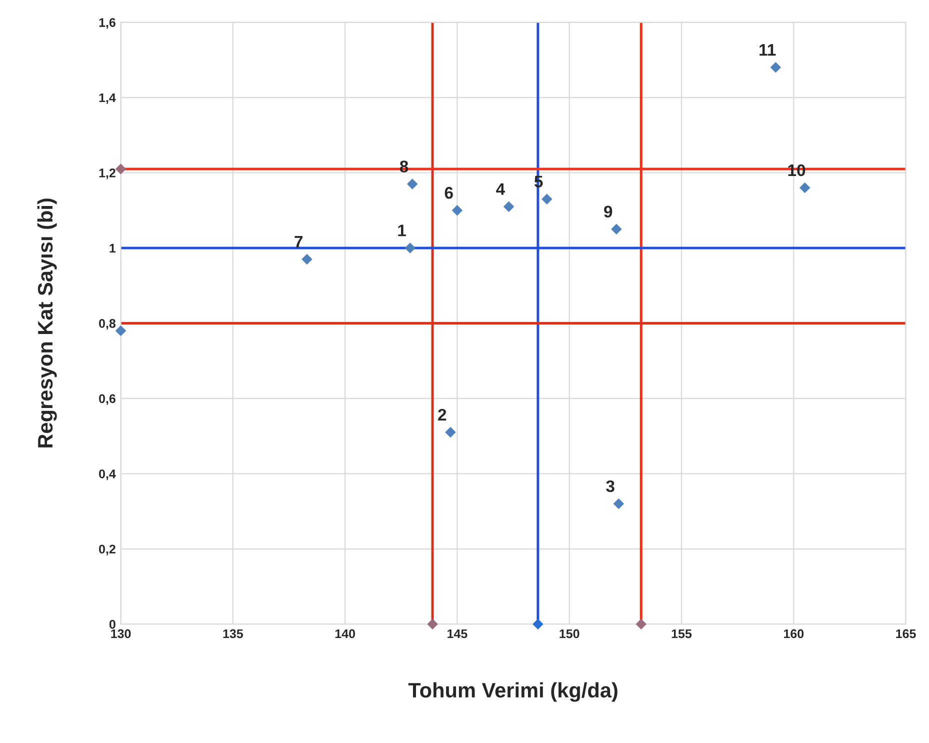  I want to click on x-tick-label: 140, so click(345, 633).